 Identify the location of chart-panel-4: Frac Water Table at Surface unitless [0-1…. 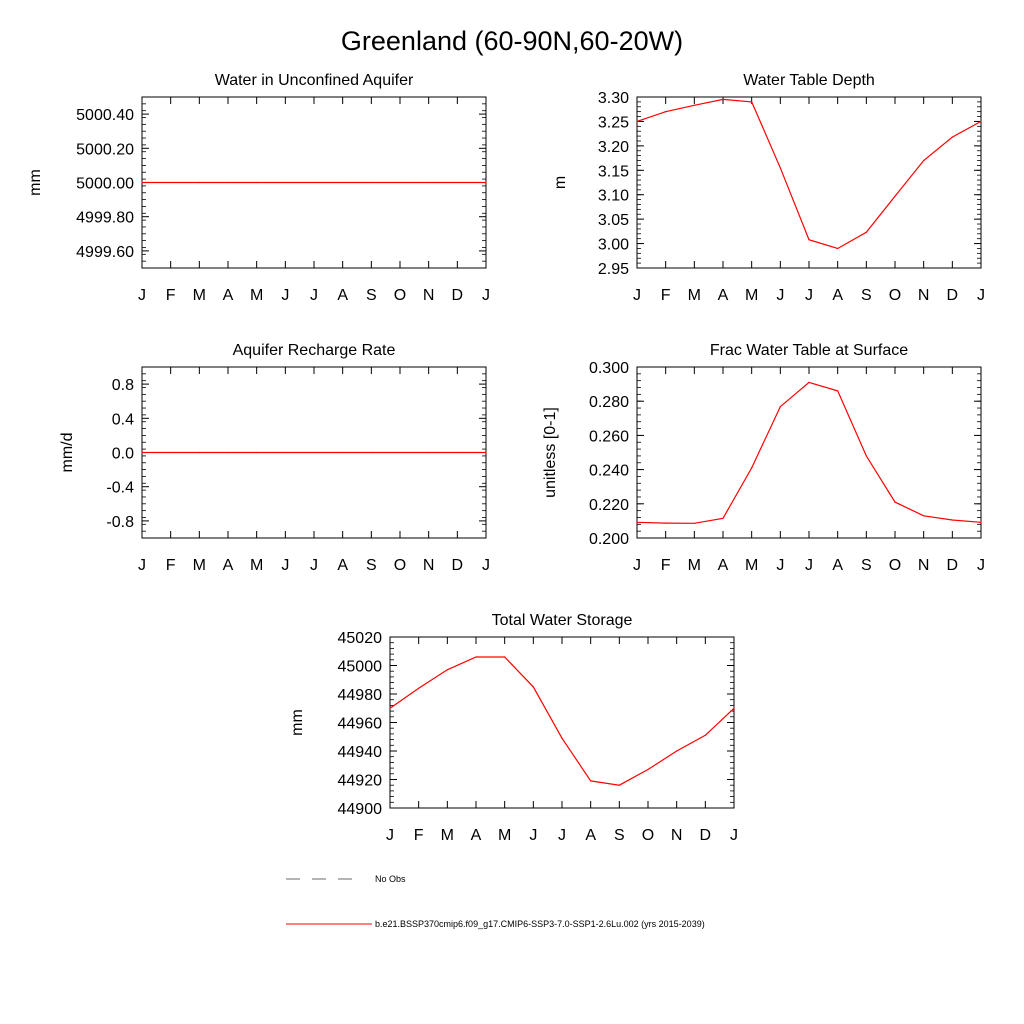
(763, 458).